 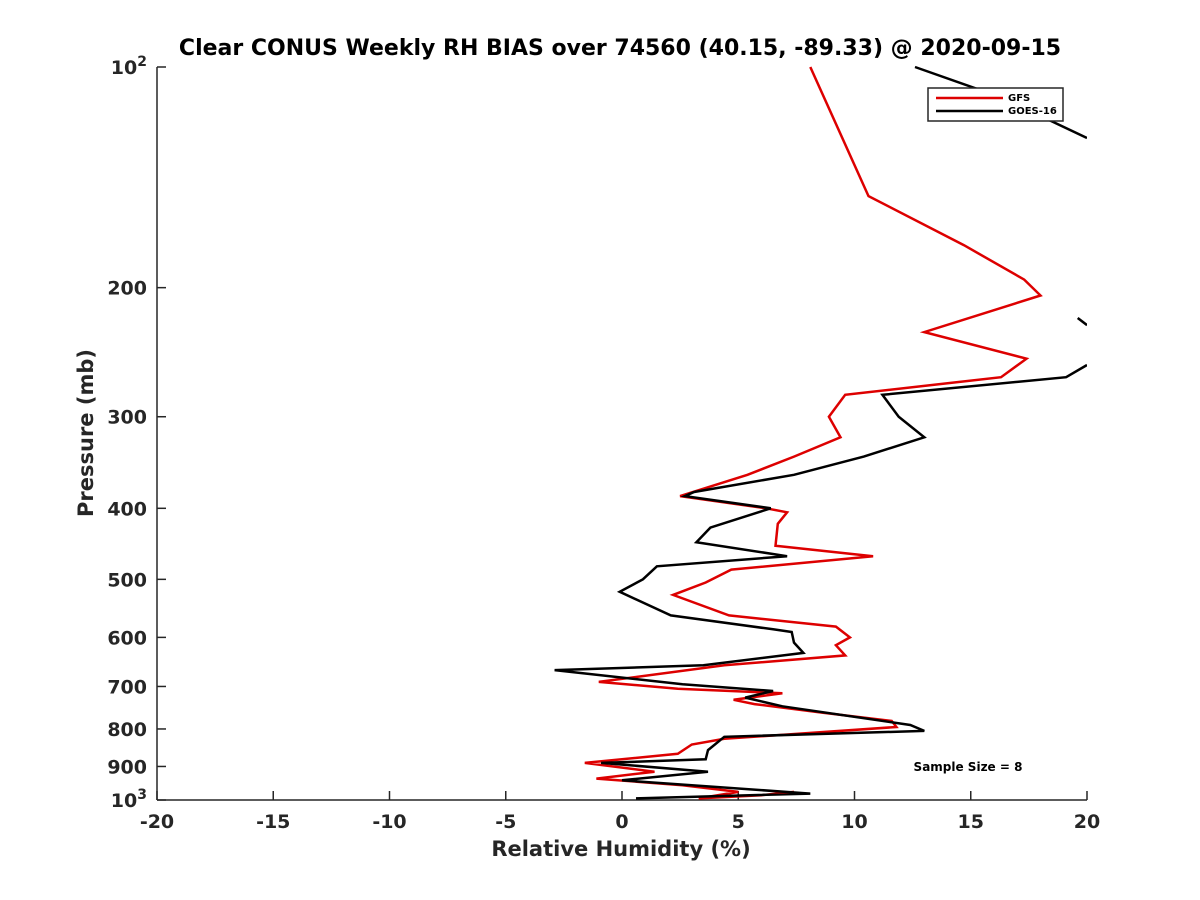 I want to click on x-tick-label: -5, so click(x=505, y=822).